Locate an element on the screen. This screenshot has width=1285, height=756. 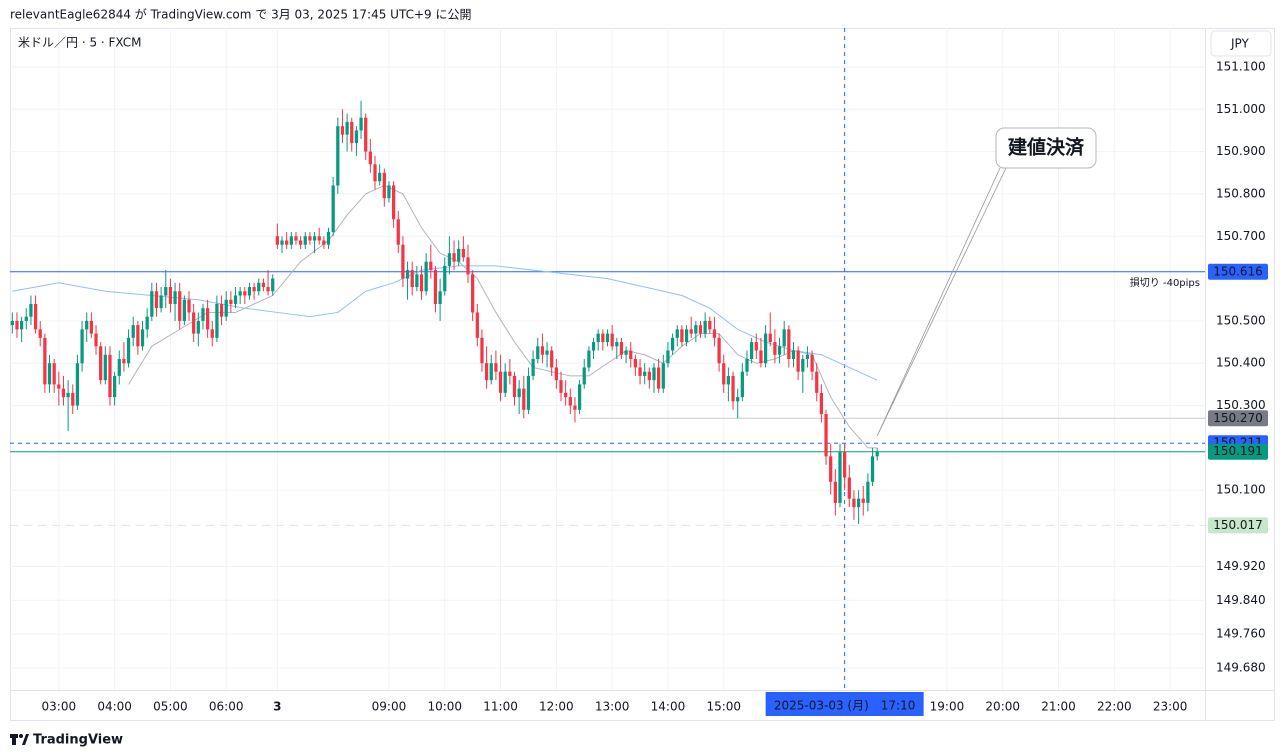
y-tick-label: 150.400 is located at coordinates (1241, 363).